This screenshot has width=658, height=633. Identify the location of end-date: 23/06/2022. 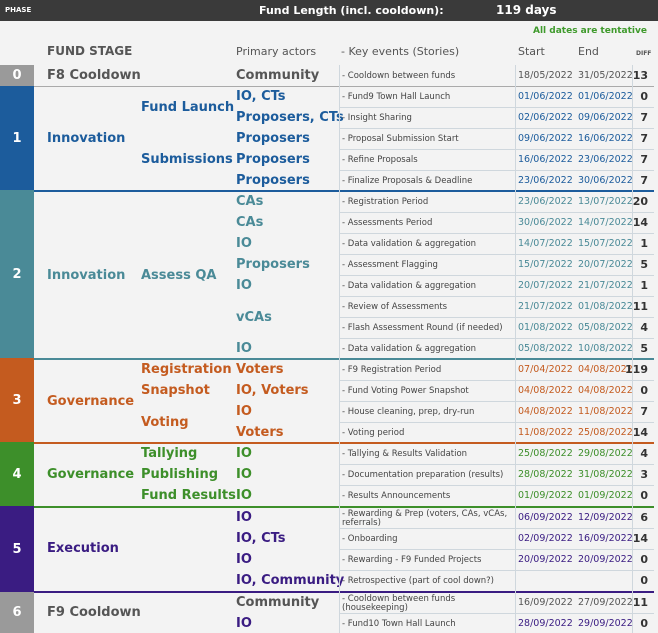
(605, 159).